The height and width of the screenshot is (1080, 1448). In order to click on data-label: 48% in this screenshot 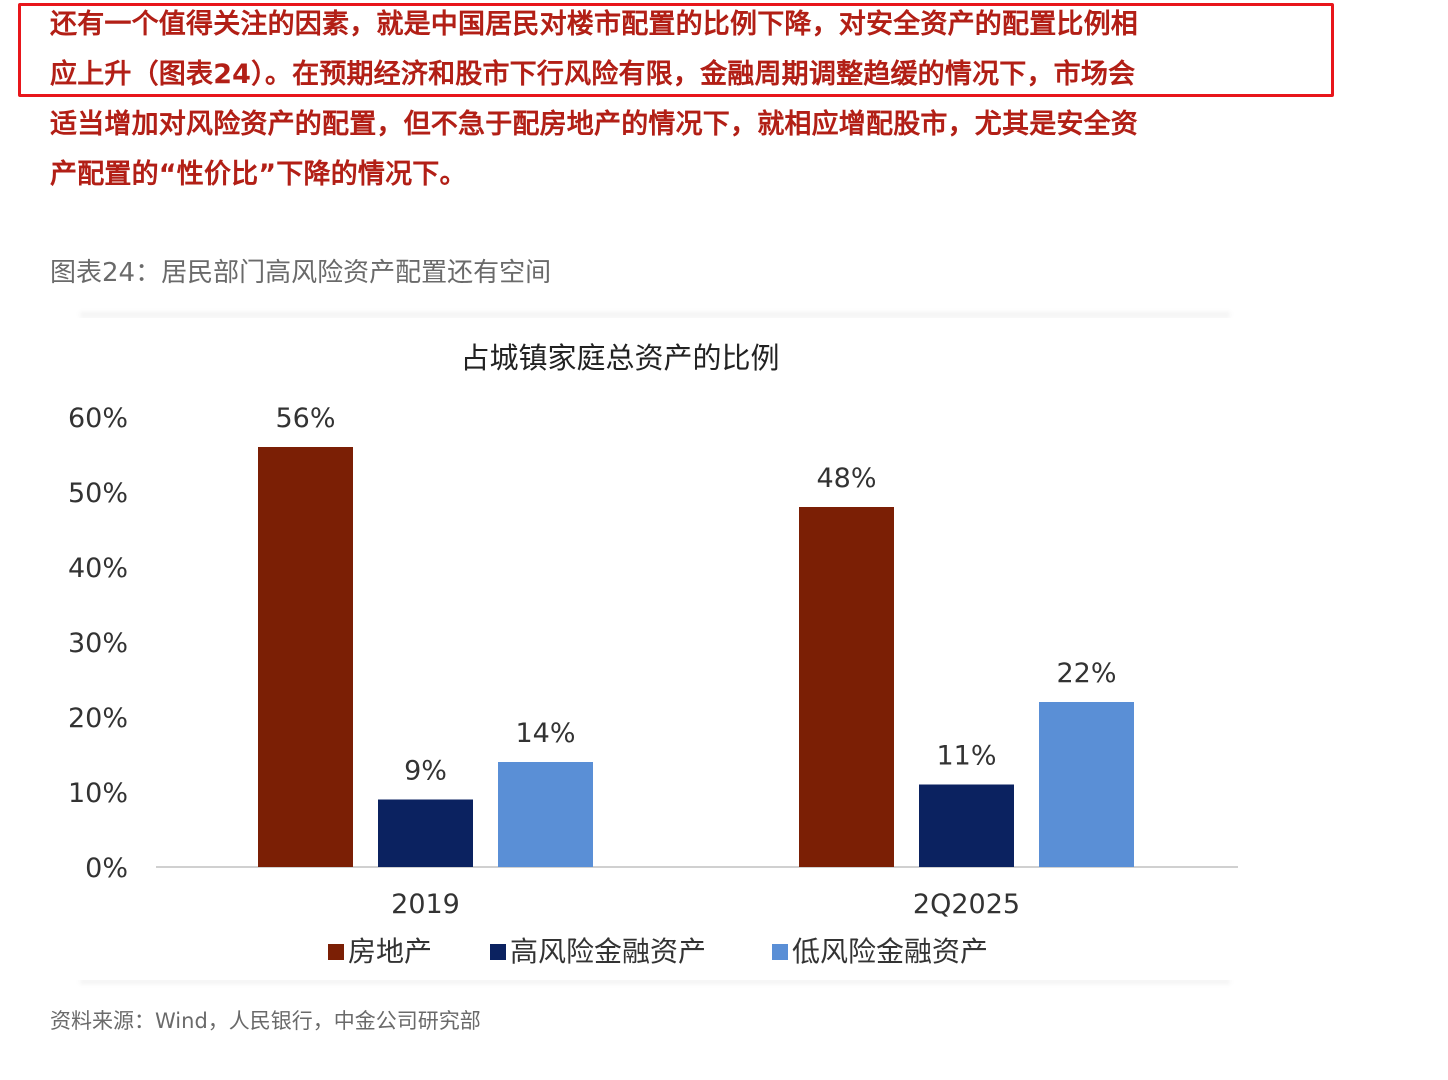, I will do `click(846, 478)`.